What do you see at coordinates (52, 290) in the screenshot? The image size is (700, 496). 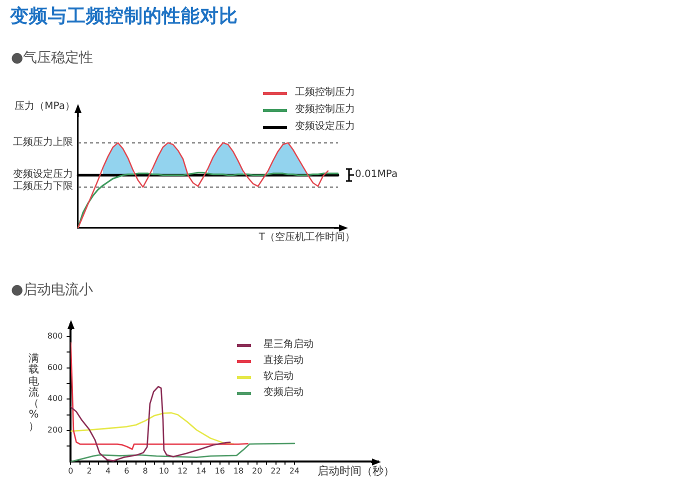 I see `chart-title: ●启动电流小` at bounding box center [52, 290].